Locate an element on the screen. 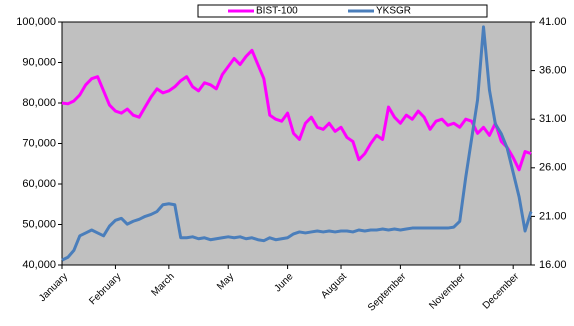 The image size is (574, 326). x-tick-label: August is located at coordinates (334, 286).